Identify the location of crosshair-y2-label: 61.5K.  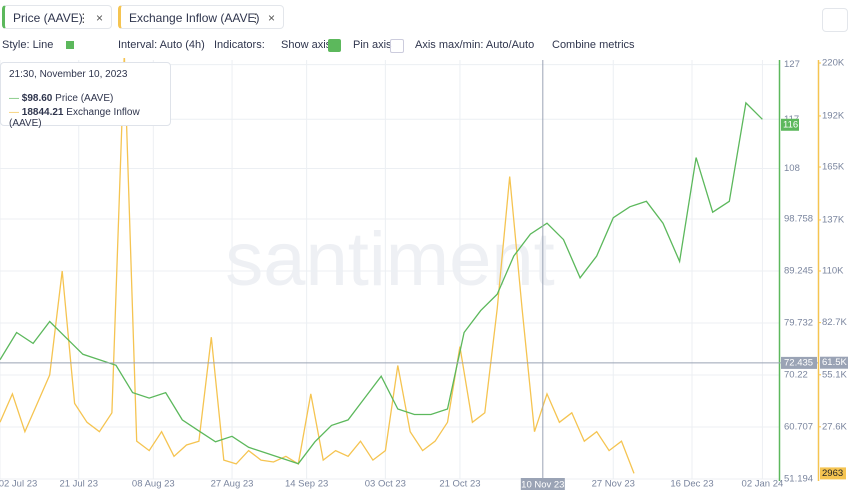
(834, 362).